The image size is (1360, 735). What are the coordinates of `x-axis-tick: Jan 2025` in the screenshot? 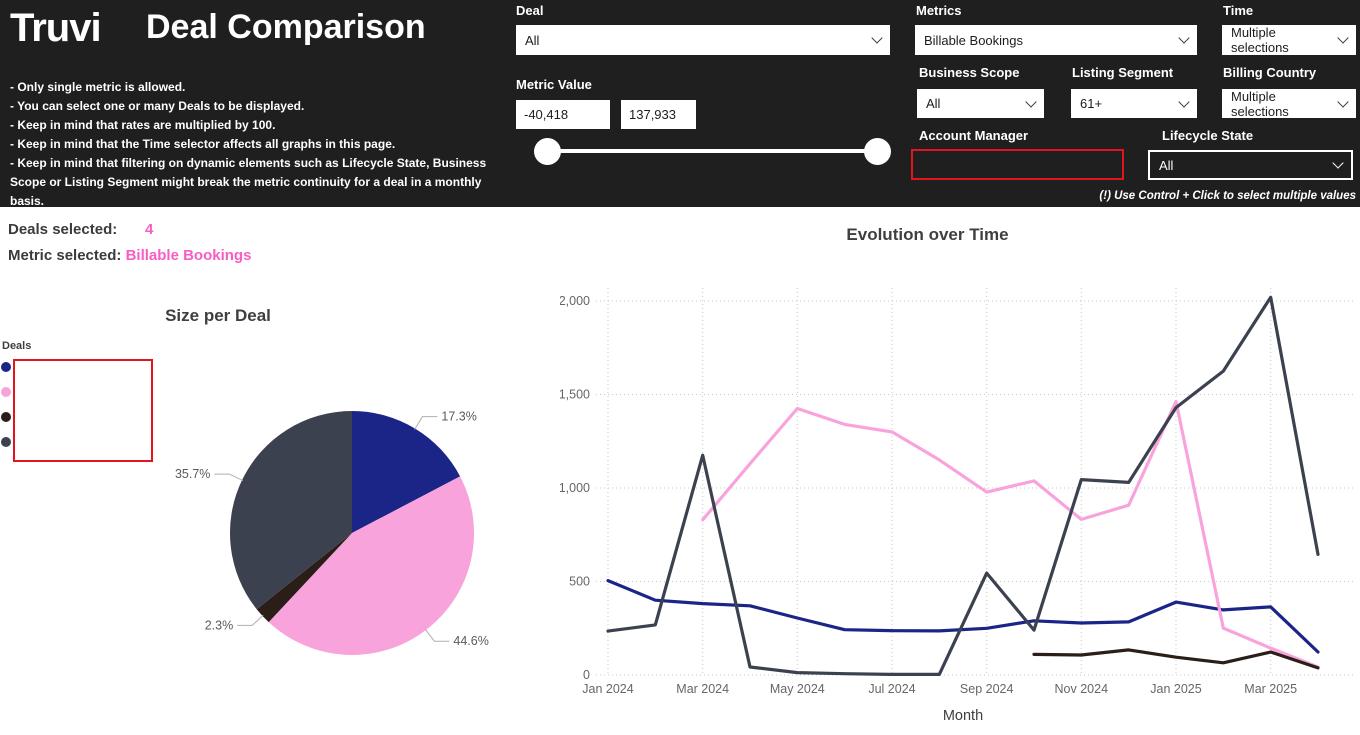 It's located at (1175, 689).